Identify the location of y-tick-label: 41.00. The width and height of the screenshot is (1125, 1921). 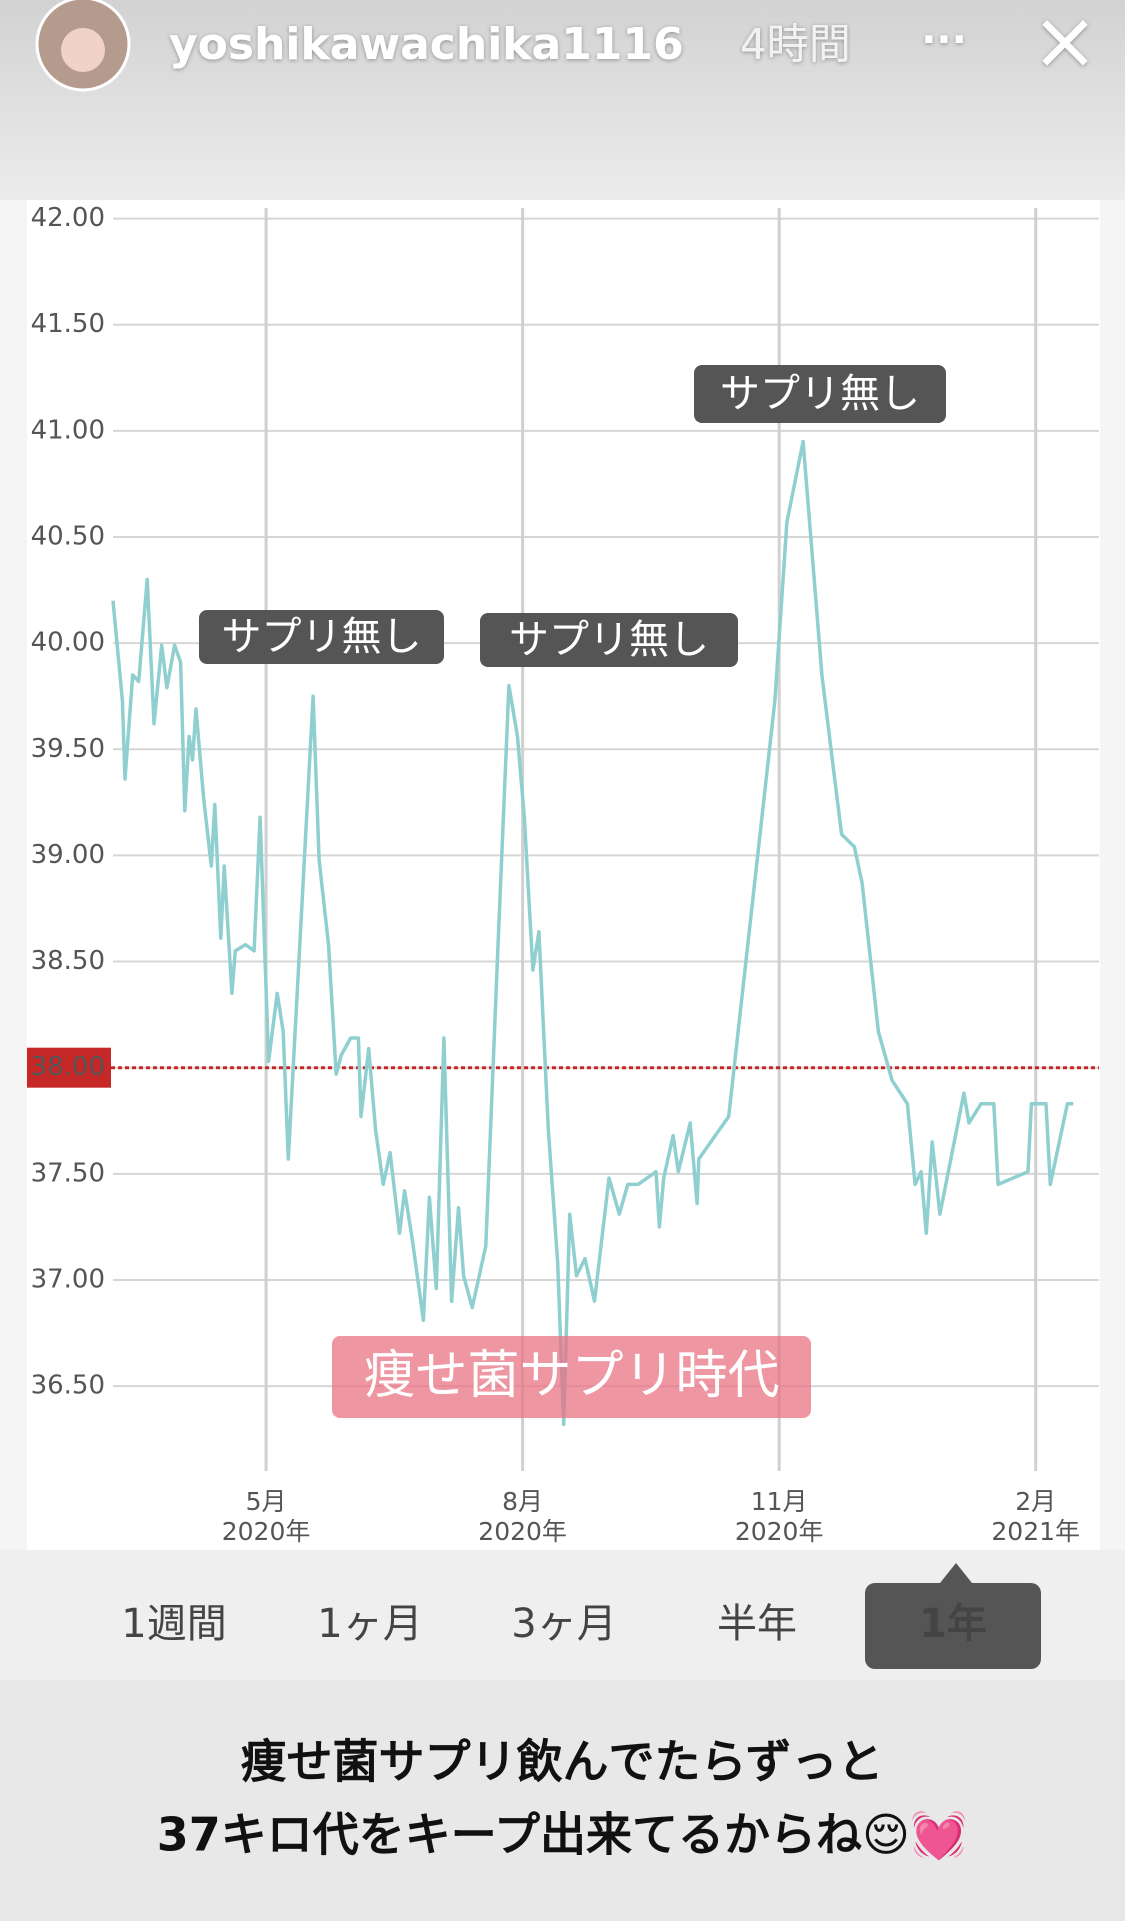
(68, 430).